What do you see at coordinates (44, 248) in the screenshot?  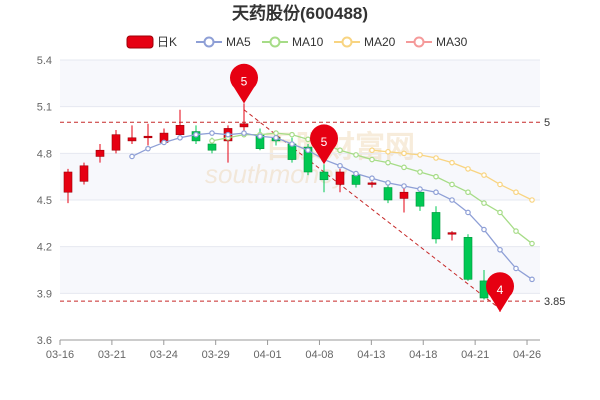 I see `y-tick-label: 4.2` at bounding box center [44, 248].